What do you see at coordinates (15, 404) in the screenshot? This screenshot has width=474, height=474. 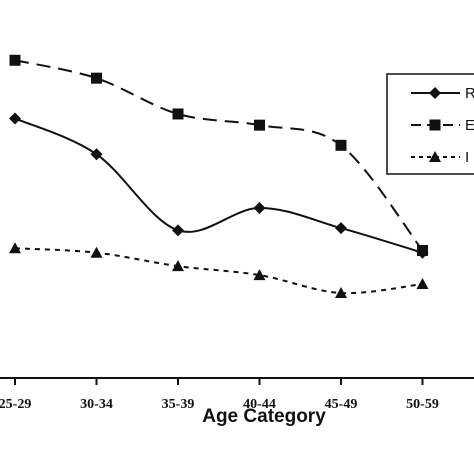 I see `x-tick-label: 25-29` at bounding box center [15, 404].